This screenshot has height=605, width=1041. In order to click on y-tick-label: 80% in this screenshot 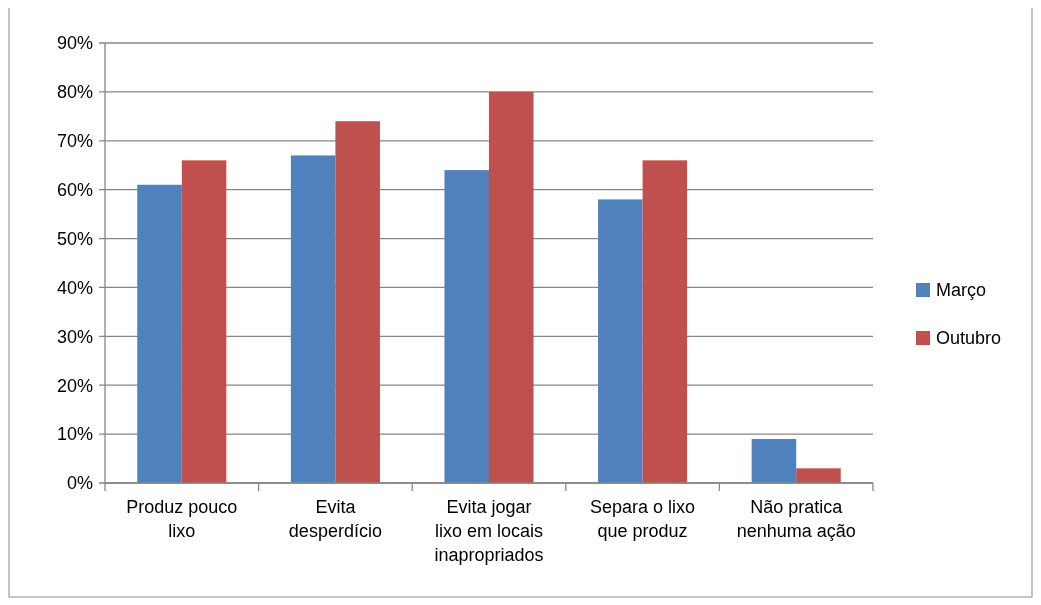, I will do `click(74, 92)`.